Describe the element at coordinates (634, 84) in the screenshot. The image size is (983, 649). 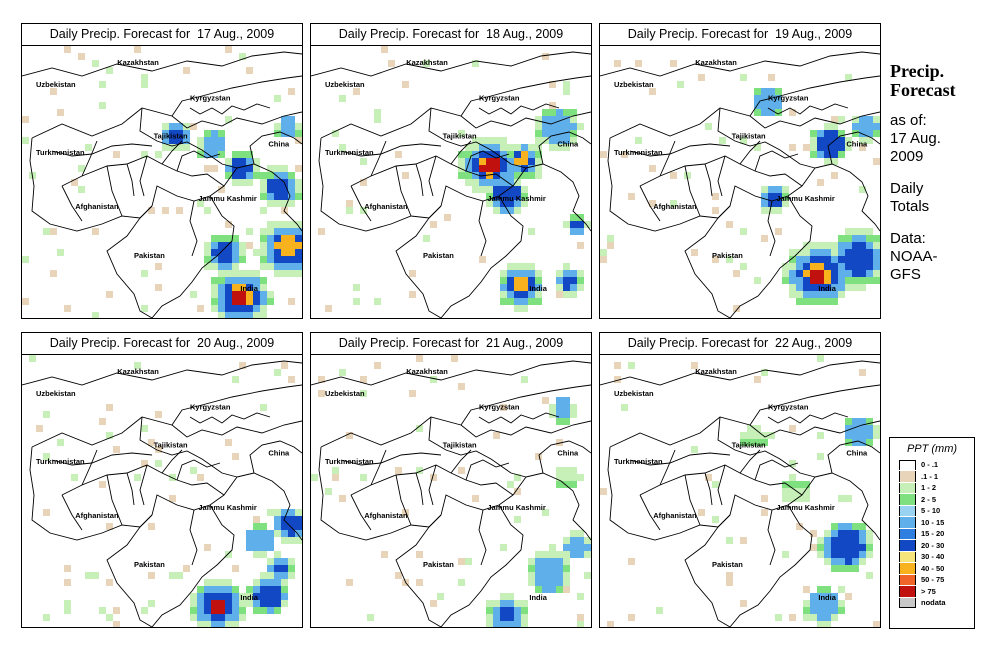
I see `country-label-uzbekistan: Uzbekistan` at that location.